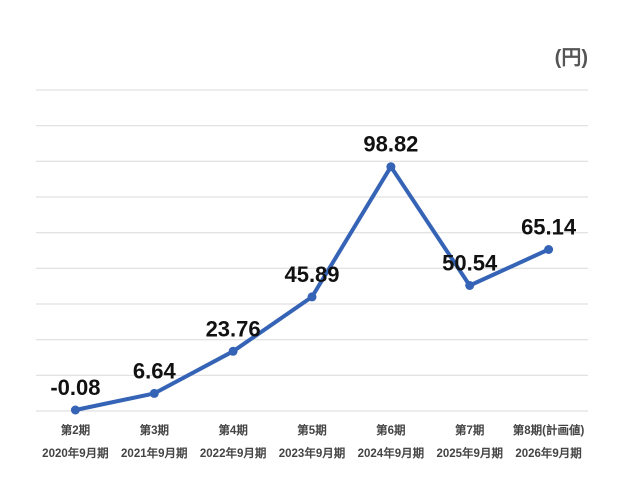  What do you see at coordinates (469, 453) in the screenshot?
I see `x-tick-label-fiscal-year: 2025年9月期` at bounding box center [469, 453].